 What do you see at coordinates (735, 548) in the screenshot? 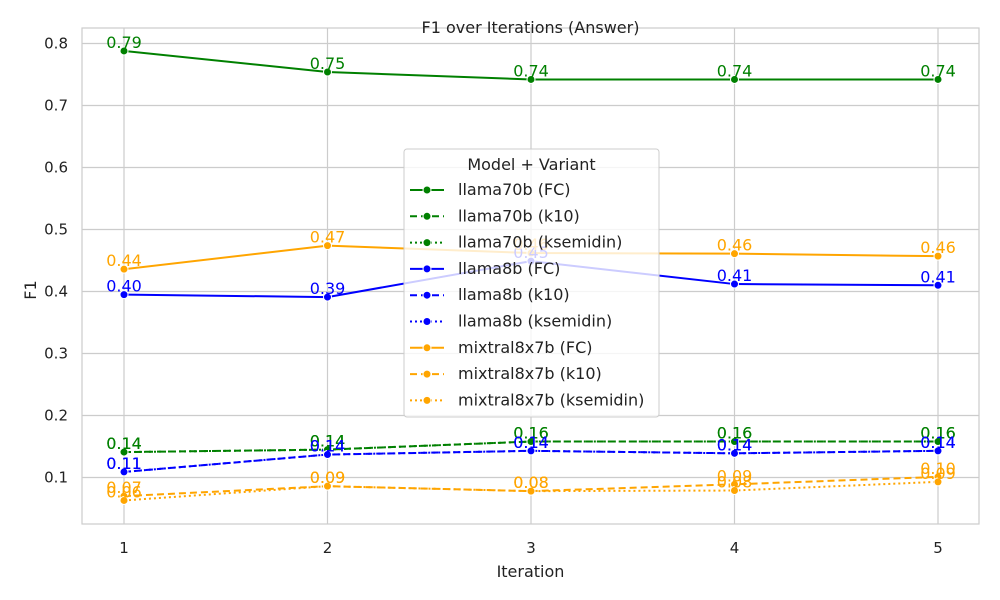
I see `x-tick-label: 4` at bounding box center [735, 548].